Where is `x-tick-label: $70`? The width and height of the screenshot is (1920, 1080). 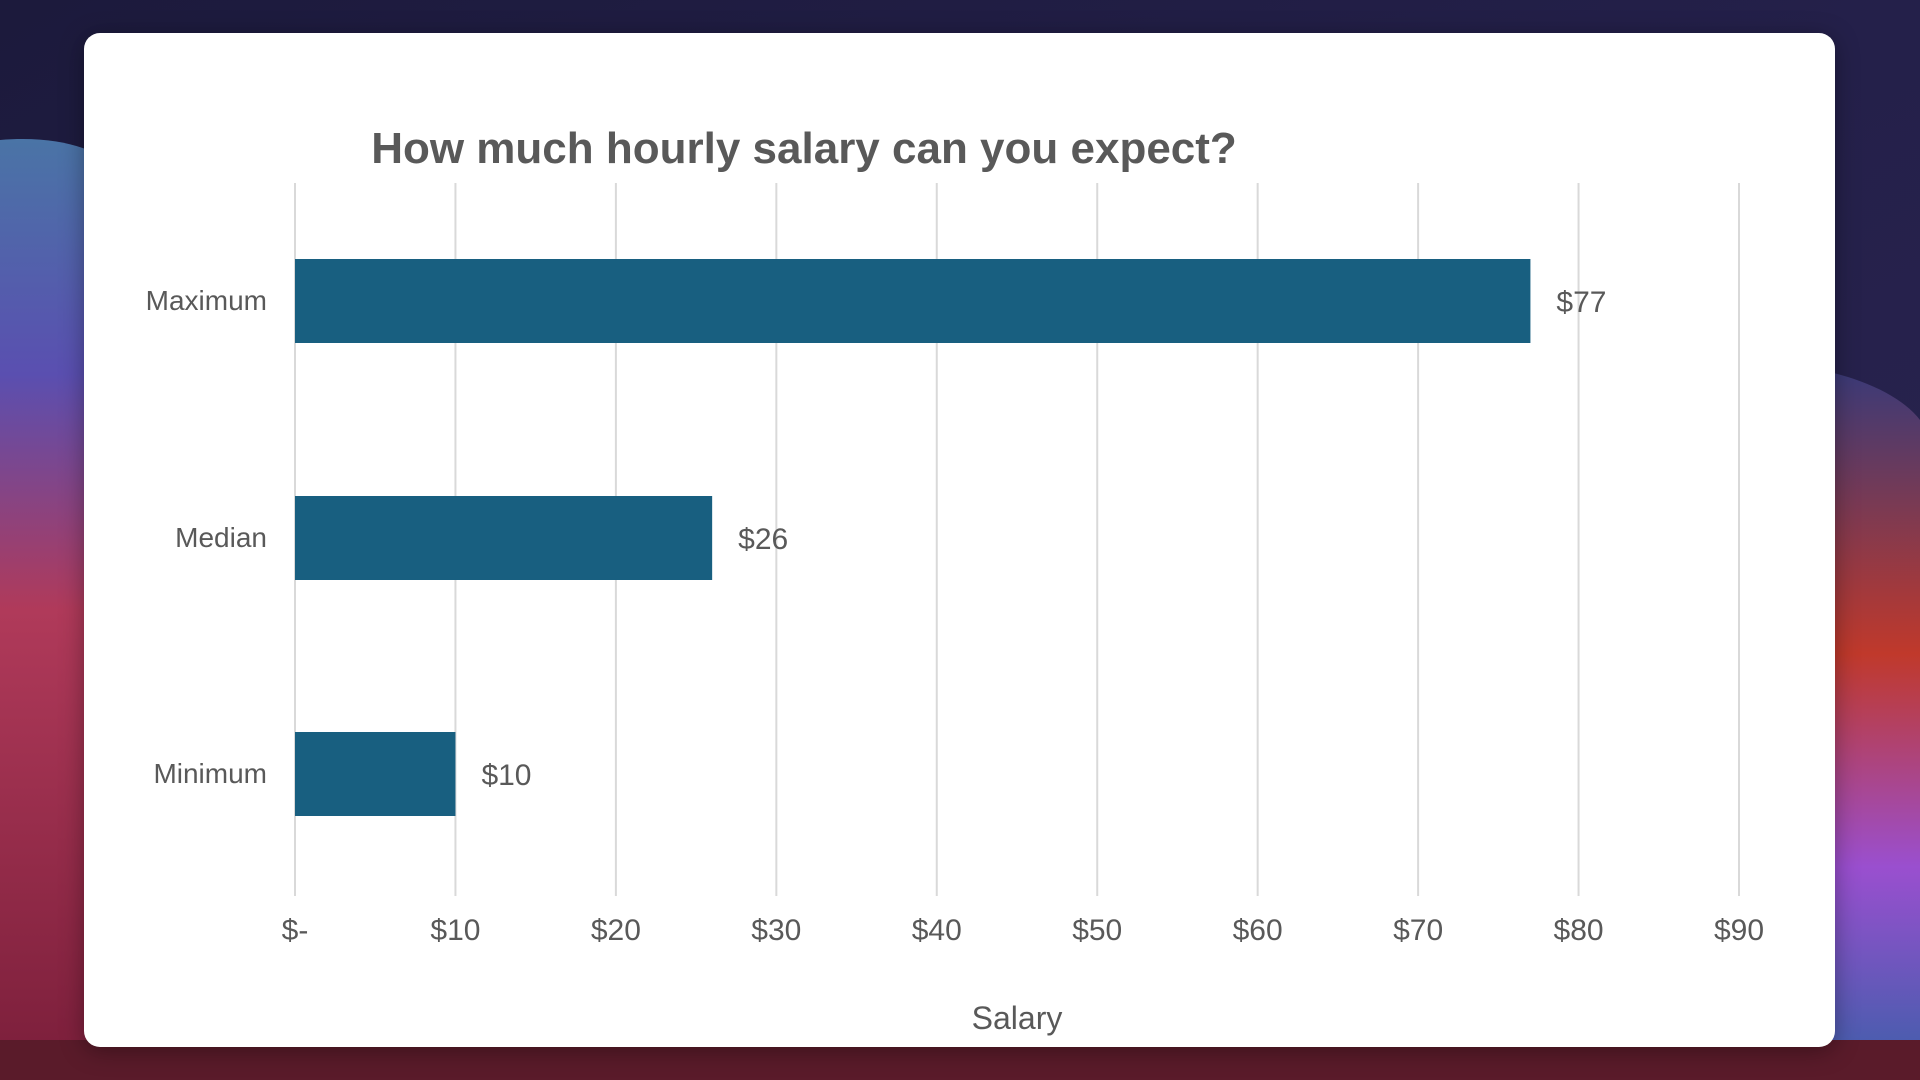
x-tick-label: $70 is located at coordinates (1418, 930).